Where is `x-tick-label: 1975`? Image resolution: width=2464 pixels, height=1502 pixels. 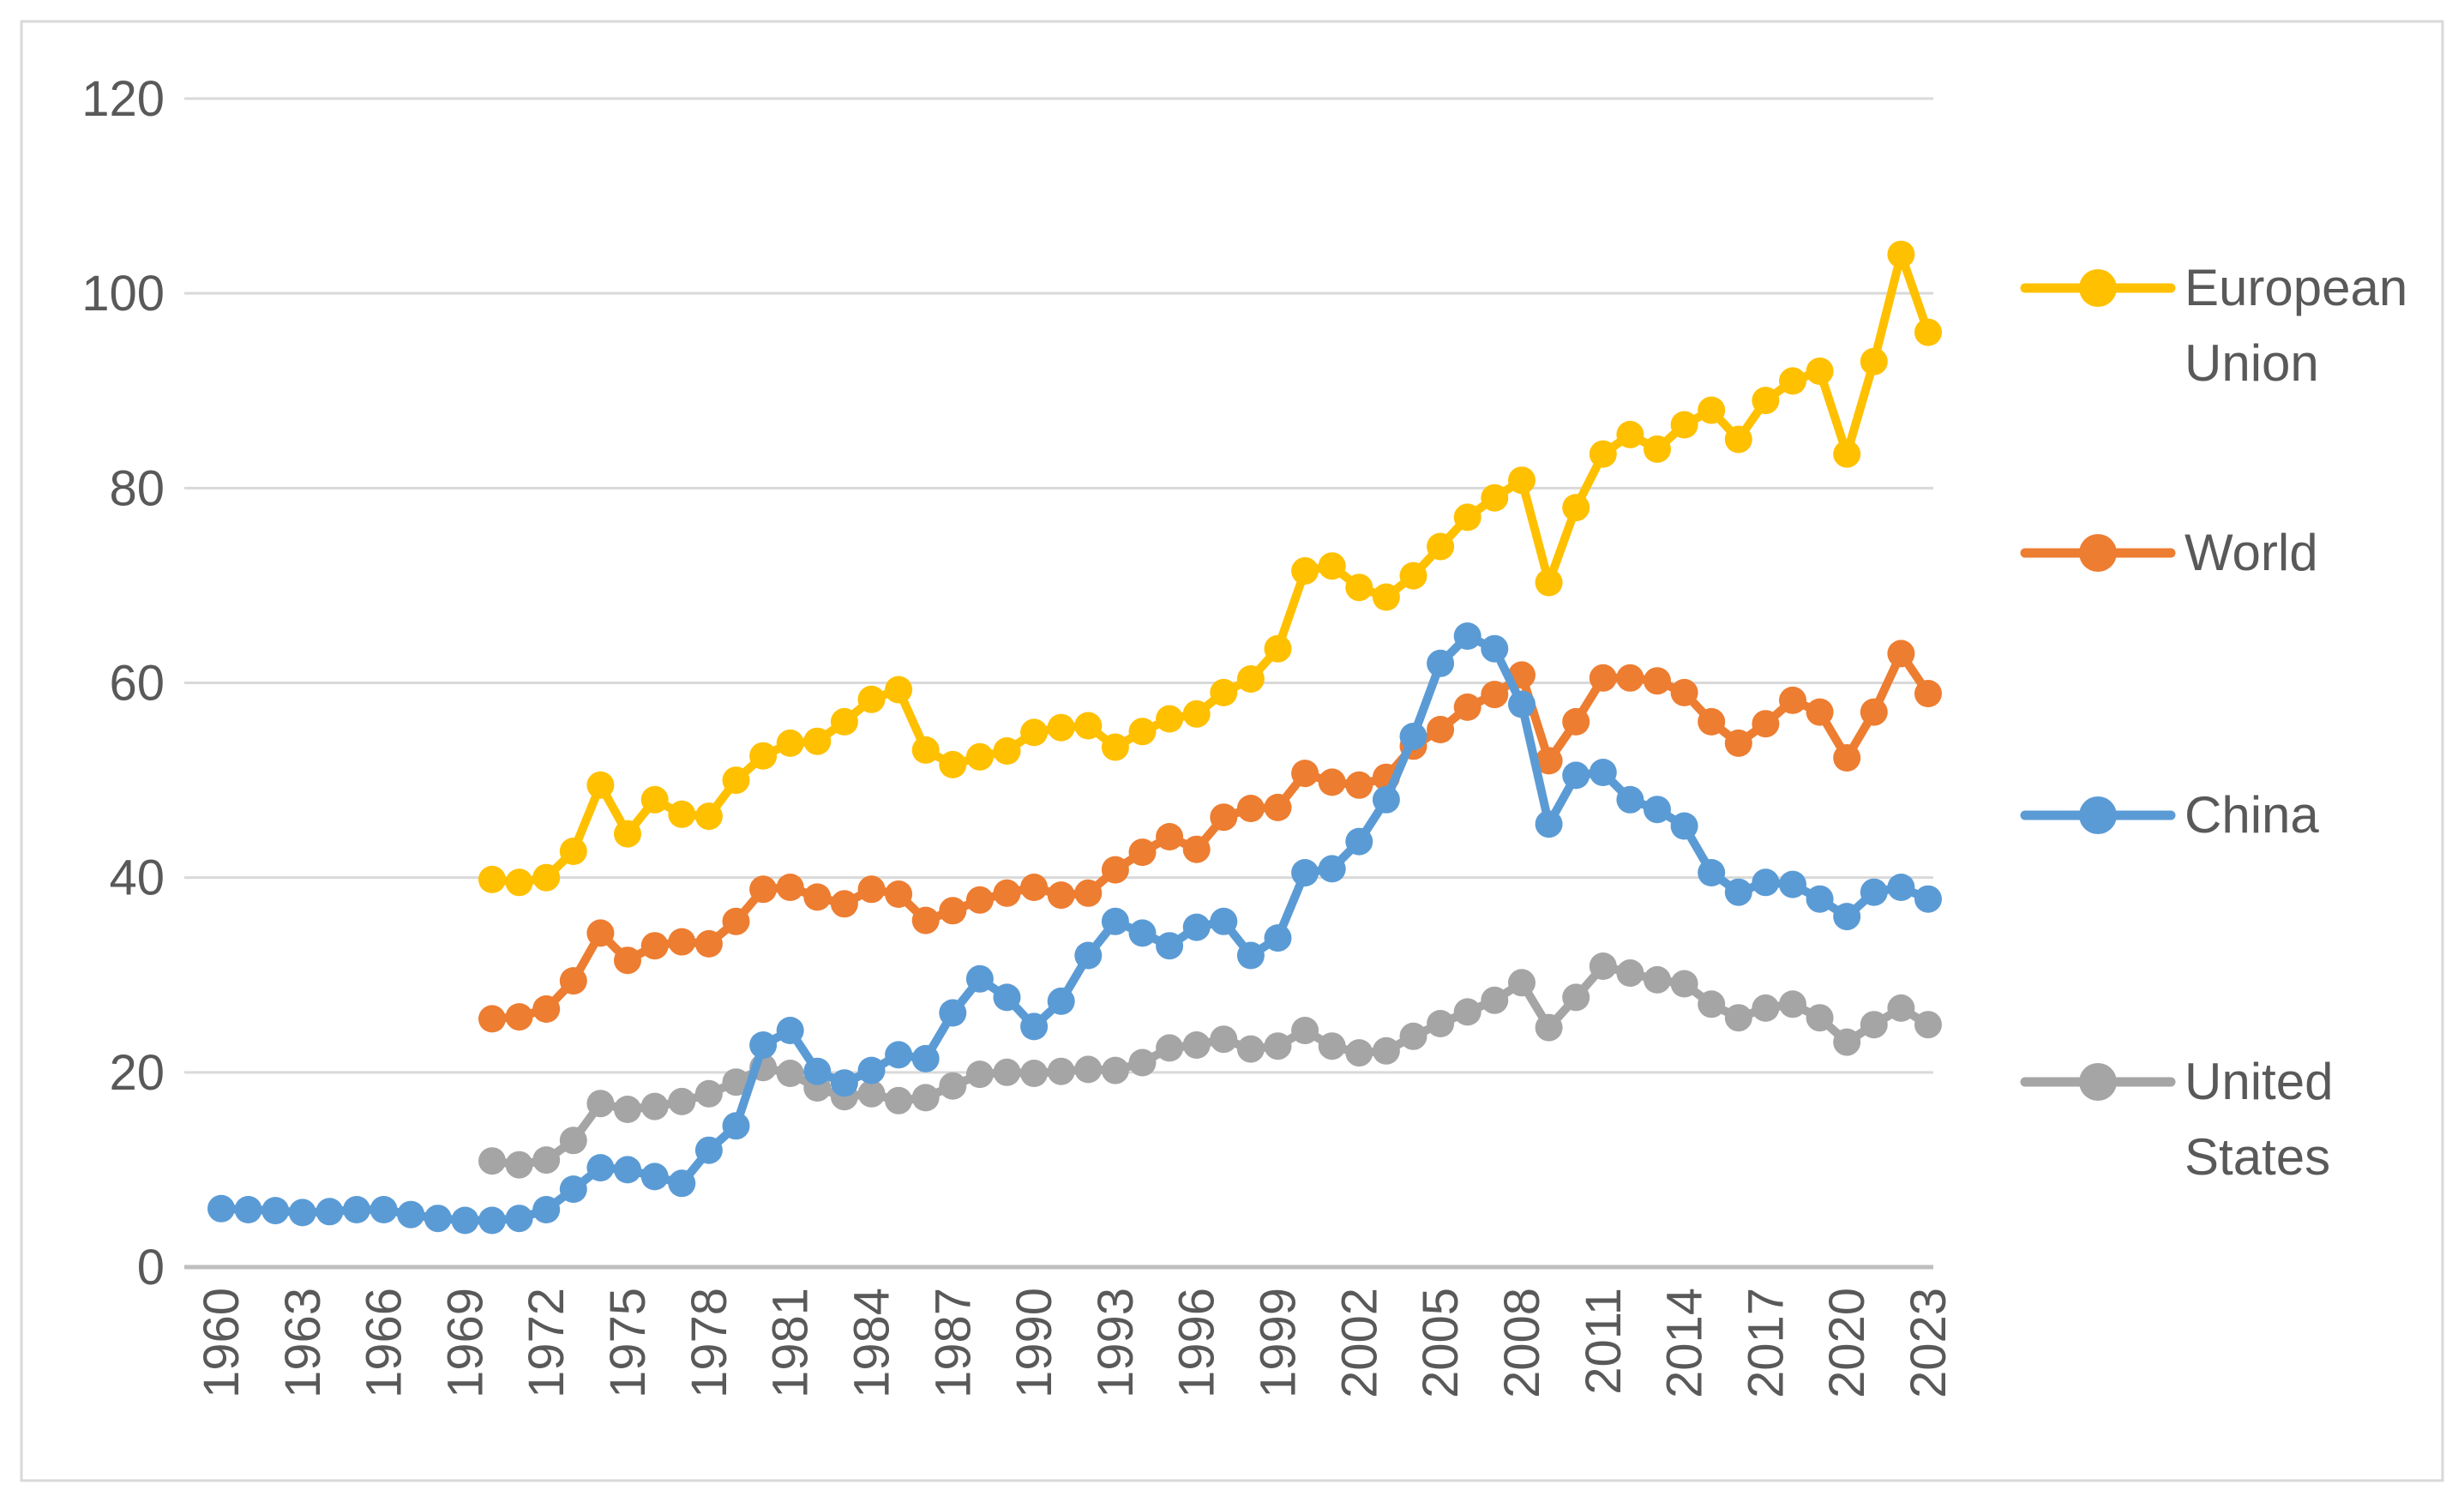
x-tick-label: 1975 is located at coordinates (628, 1343).